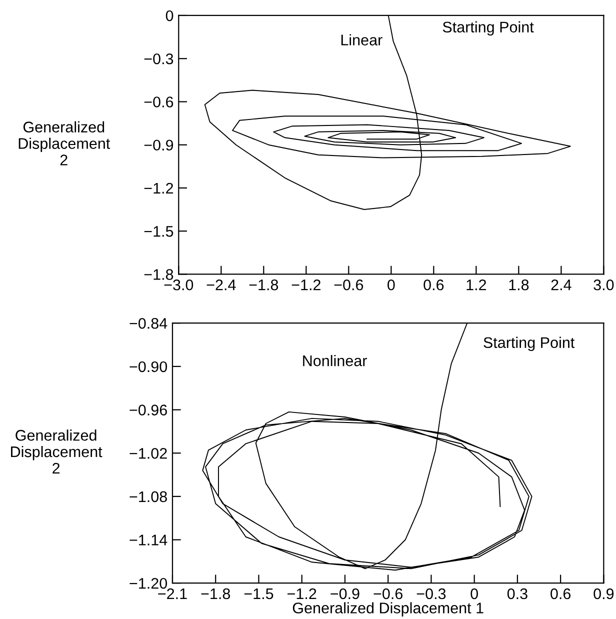  What do you see at coordinates (561, 284) in the screenshot?
I see `x-tick-label: 2.4` at bounding box center [561, 284].